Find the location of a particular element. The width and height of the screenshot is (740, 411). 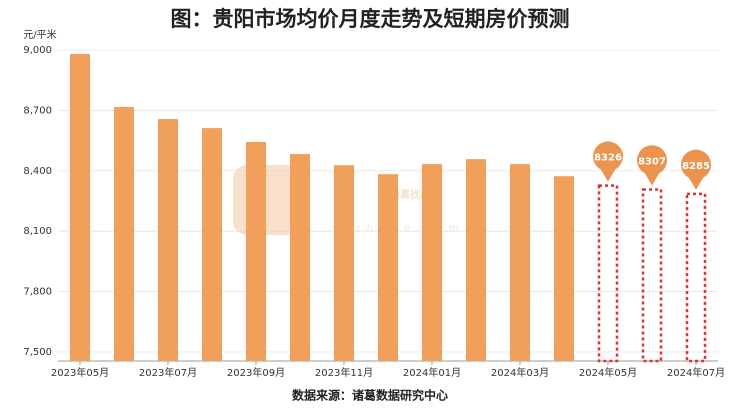

chart-title: 图：贵阳市场均价月度走势及短期房价预测 is located at coordinates (370, 19).